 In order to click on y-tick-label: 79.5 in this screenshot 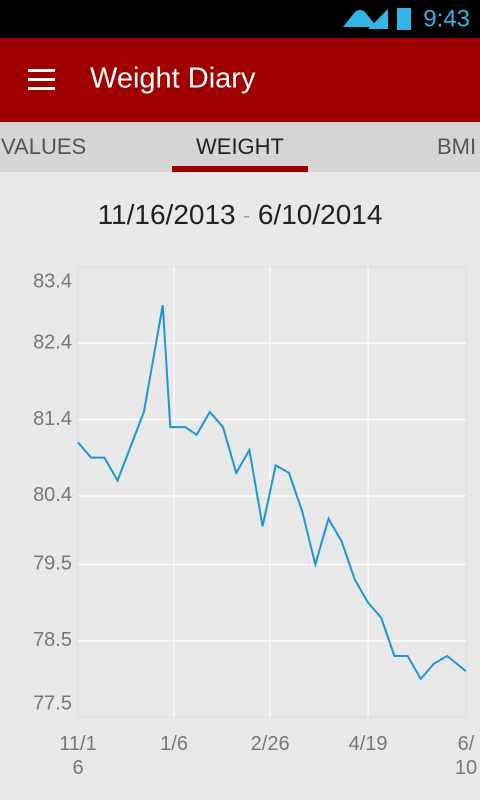, I will do `click(52, 564)`.